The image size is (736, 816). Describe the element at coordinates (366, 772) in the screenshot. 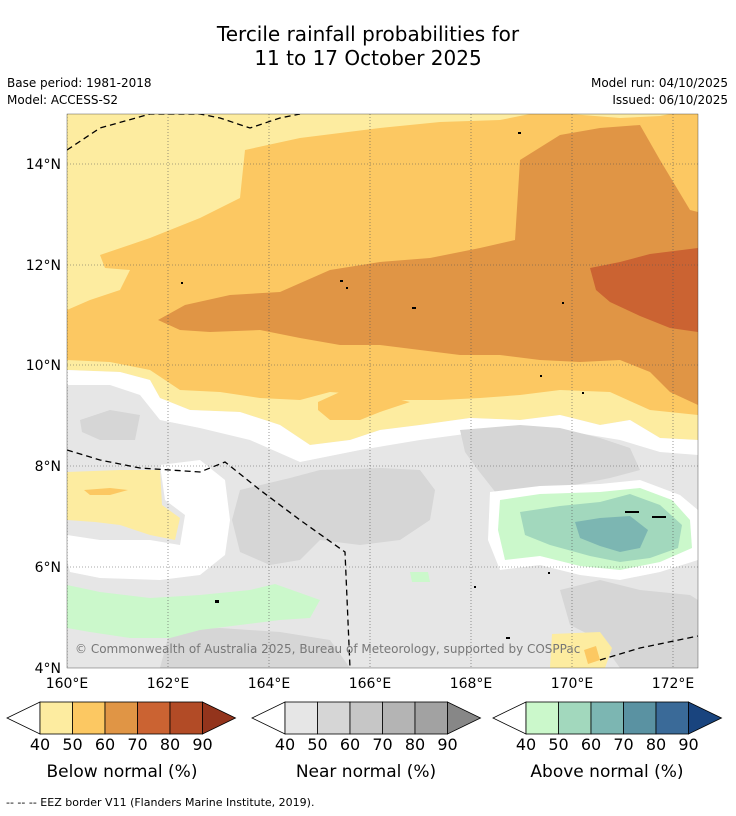

I see `near-normal-label: Near normal (%)` at that location.